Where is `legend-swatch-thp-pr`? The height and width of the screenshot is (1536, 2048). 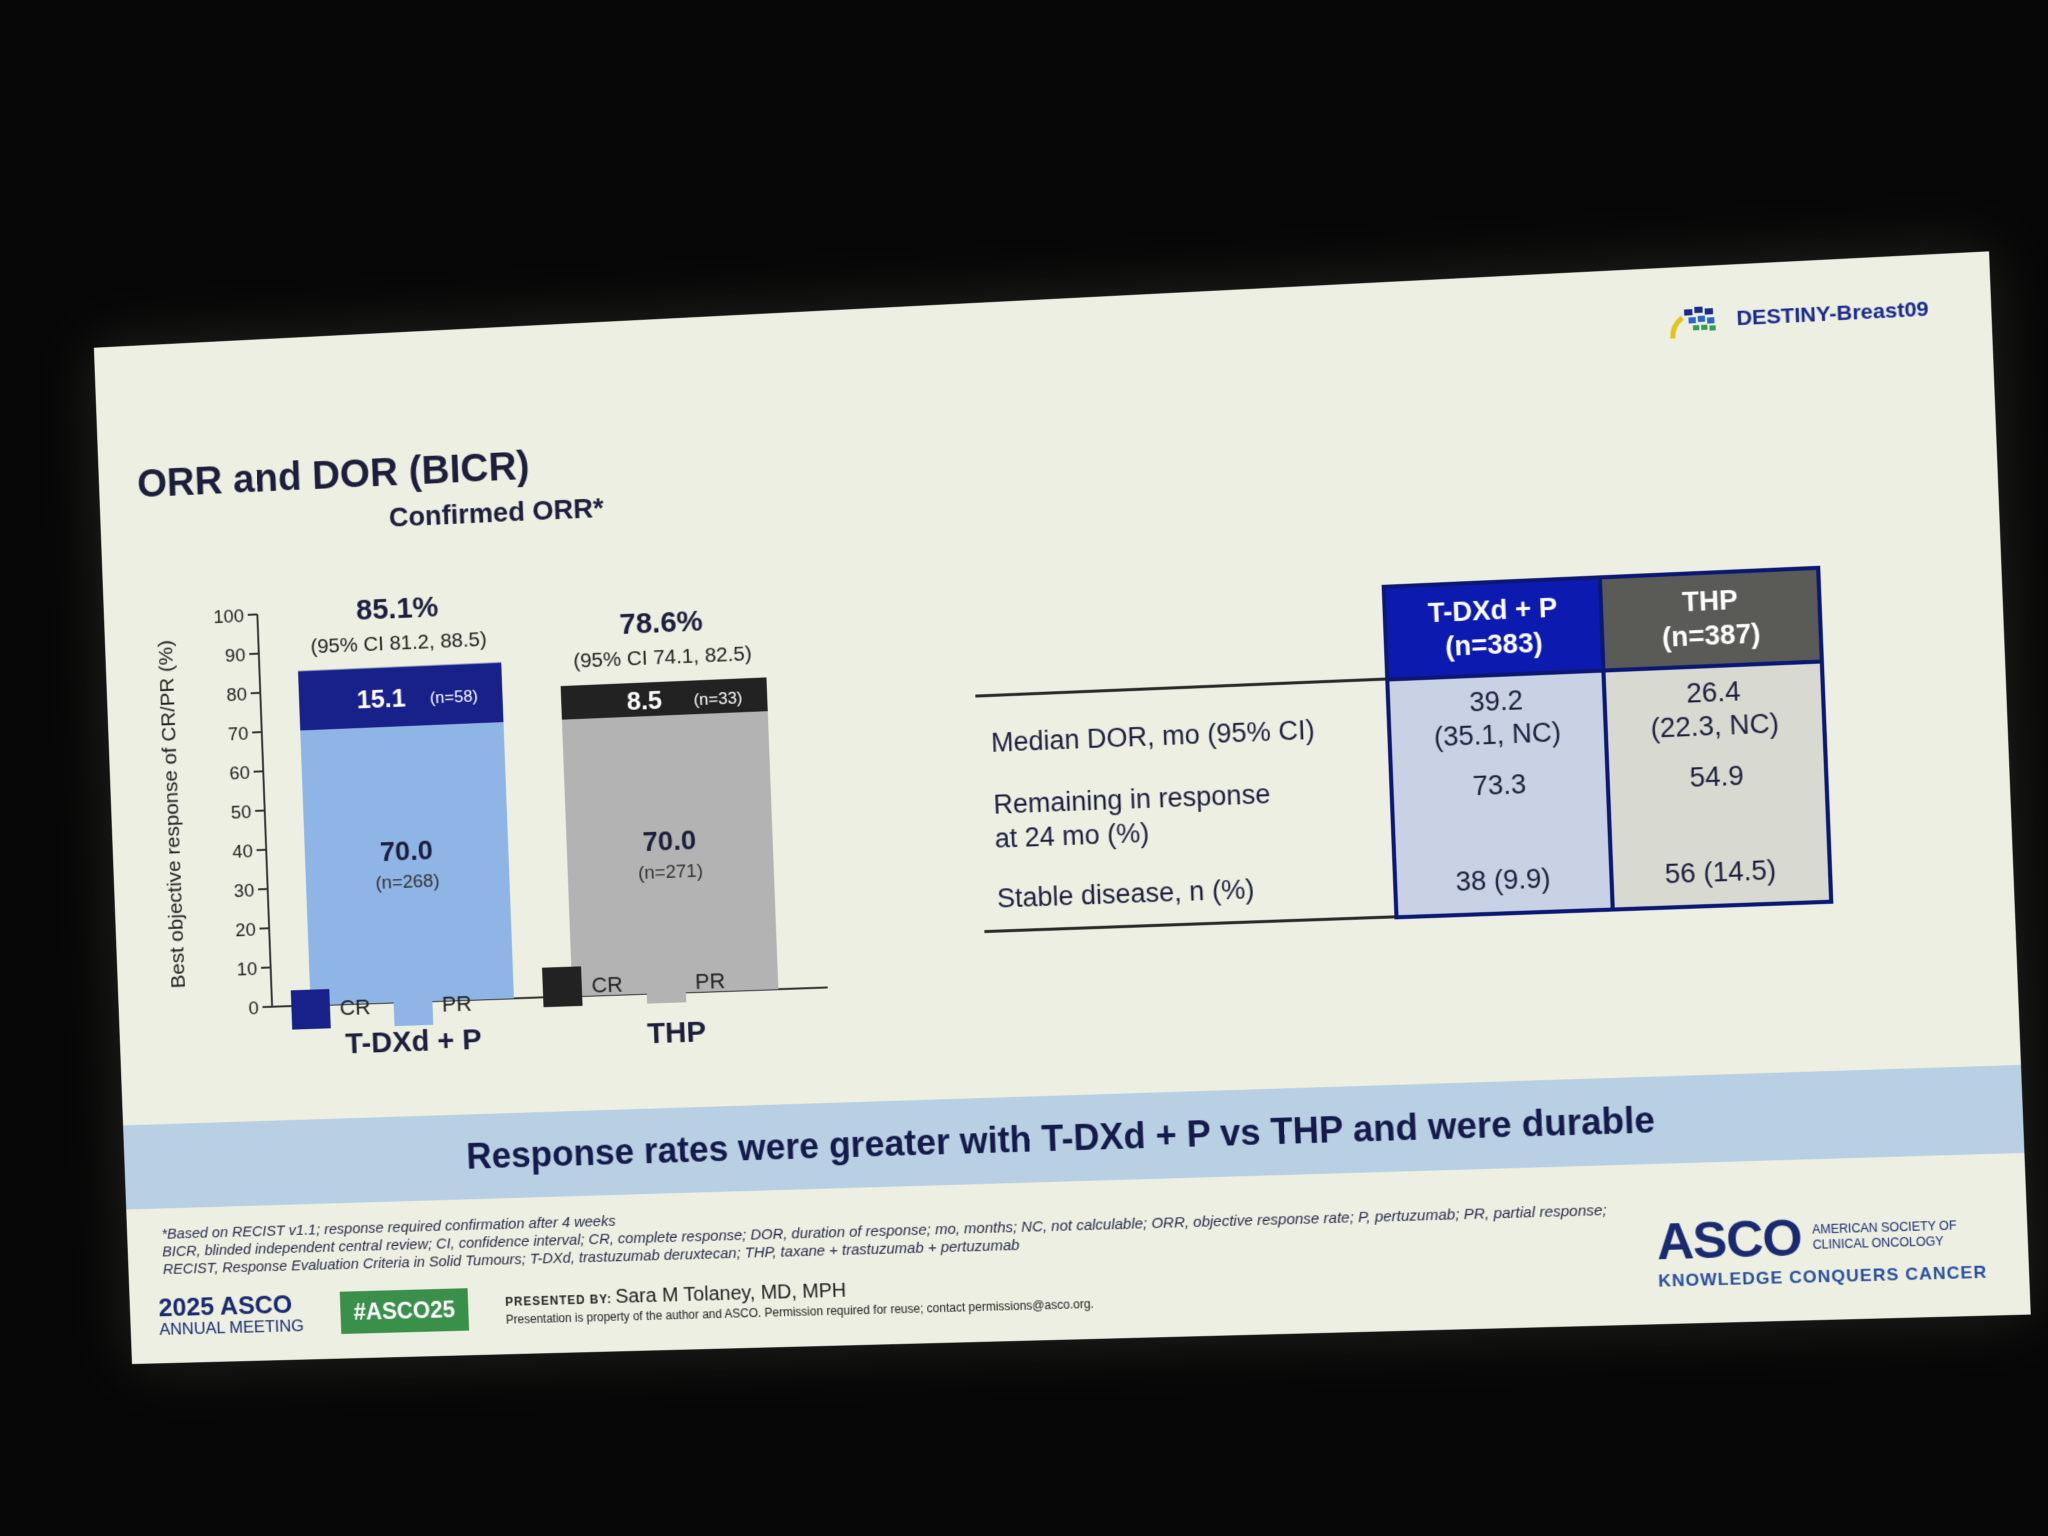
legend-swatch-thp-pr is located at coordinates (665, 983).